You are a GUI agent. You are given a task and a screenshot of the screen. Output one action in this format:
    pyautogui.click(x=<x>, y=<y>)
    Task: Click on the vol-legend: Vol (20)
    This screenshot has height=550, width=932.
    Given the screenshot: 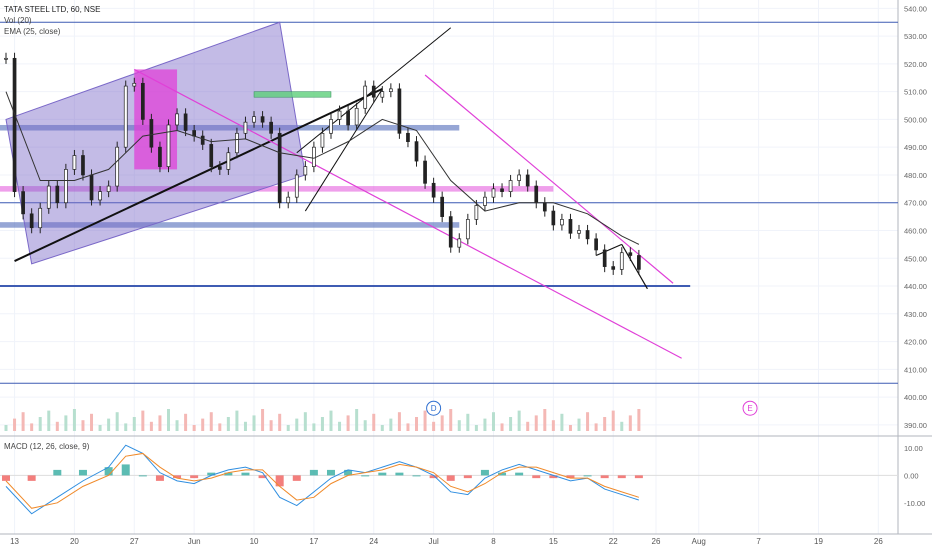 What is the action you would take?
    pyautogui.click(x=18, y=20)
    